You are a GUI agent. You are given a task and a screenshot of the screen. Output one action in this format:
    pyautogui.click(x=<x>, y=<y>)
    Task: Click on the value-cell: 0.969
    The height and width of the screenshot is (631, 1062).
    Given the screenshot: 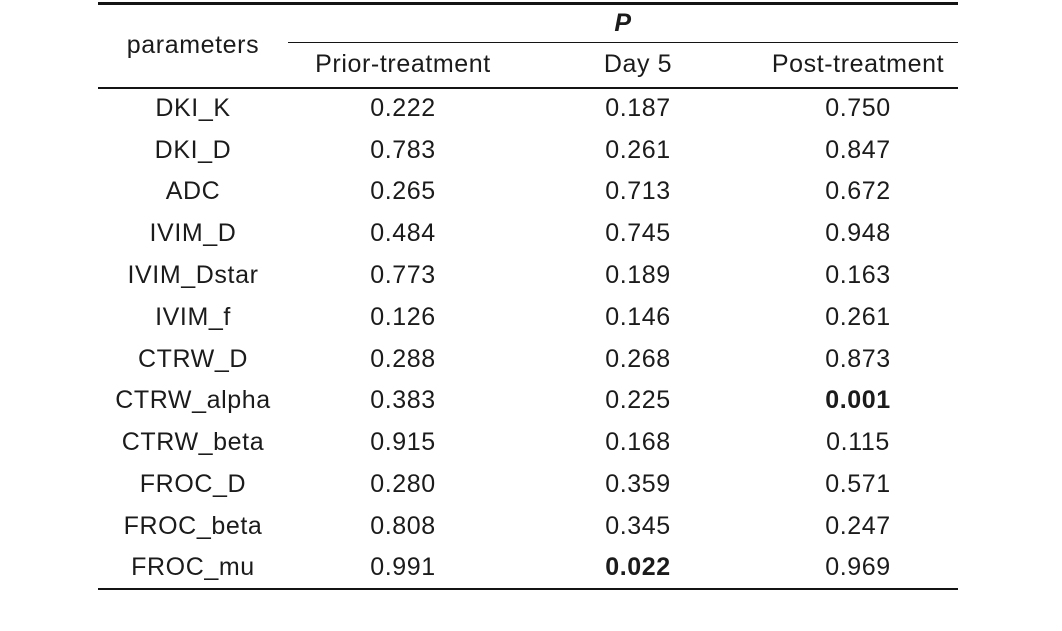 What is the action you would take?
    pyautogui.click(x=858, y=567)
    